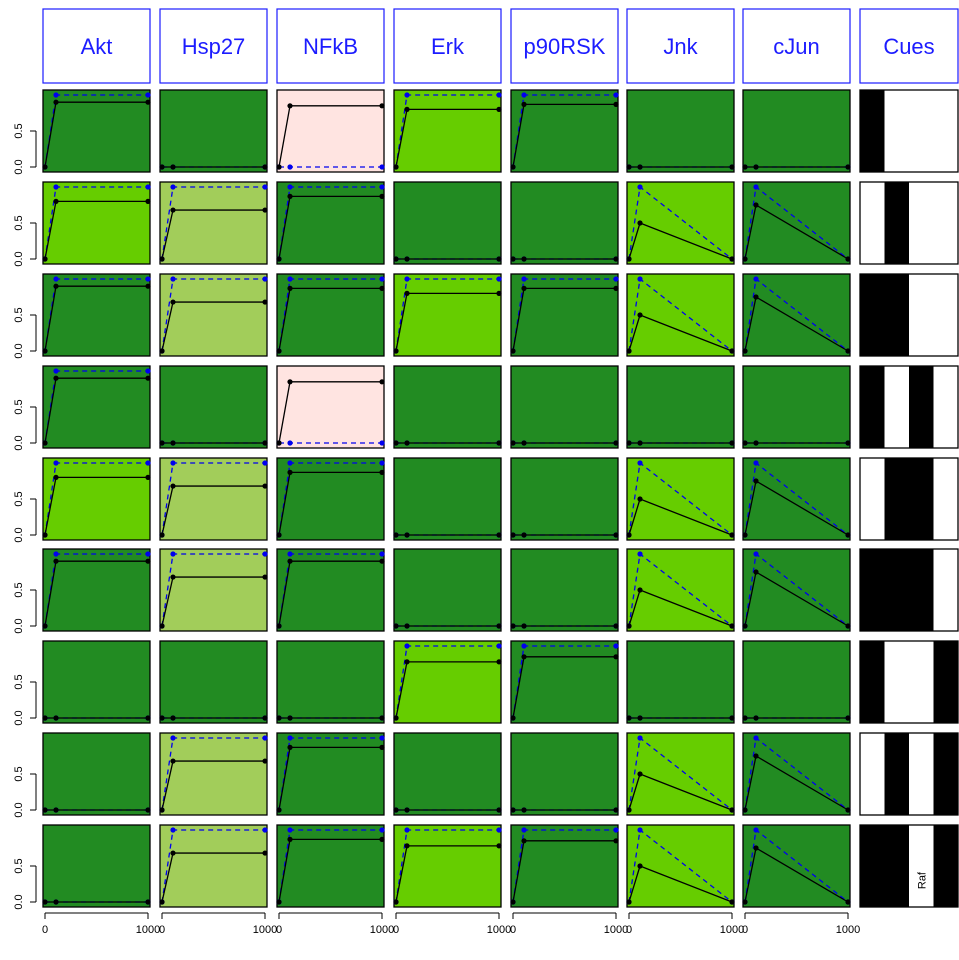 Image resolution: width=959 pixels, height=960 pixels. Describe the element at coordinates (909, 682) in the screenshot. I see `cues-panel` at that location.